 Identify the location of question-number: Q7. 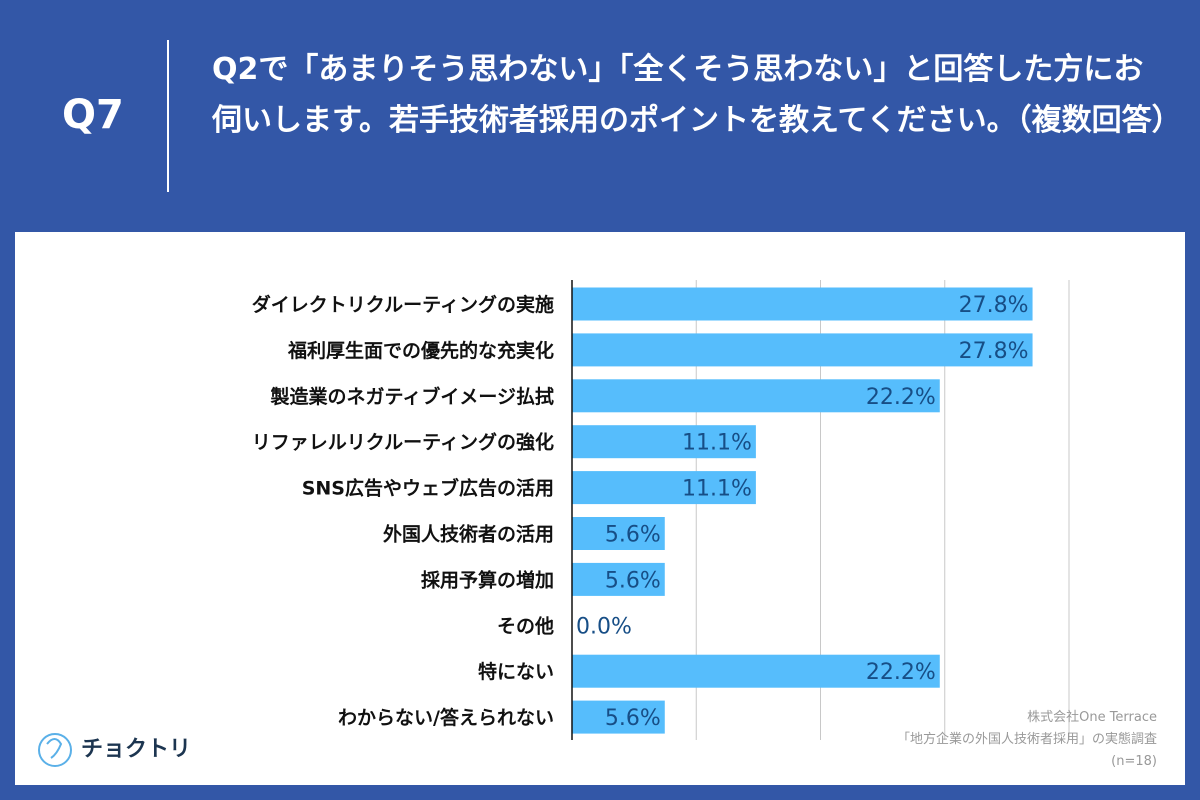
(93, 115).